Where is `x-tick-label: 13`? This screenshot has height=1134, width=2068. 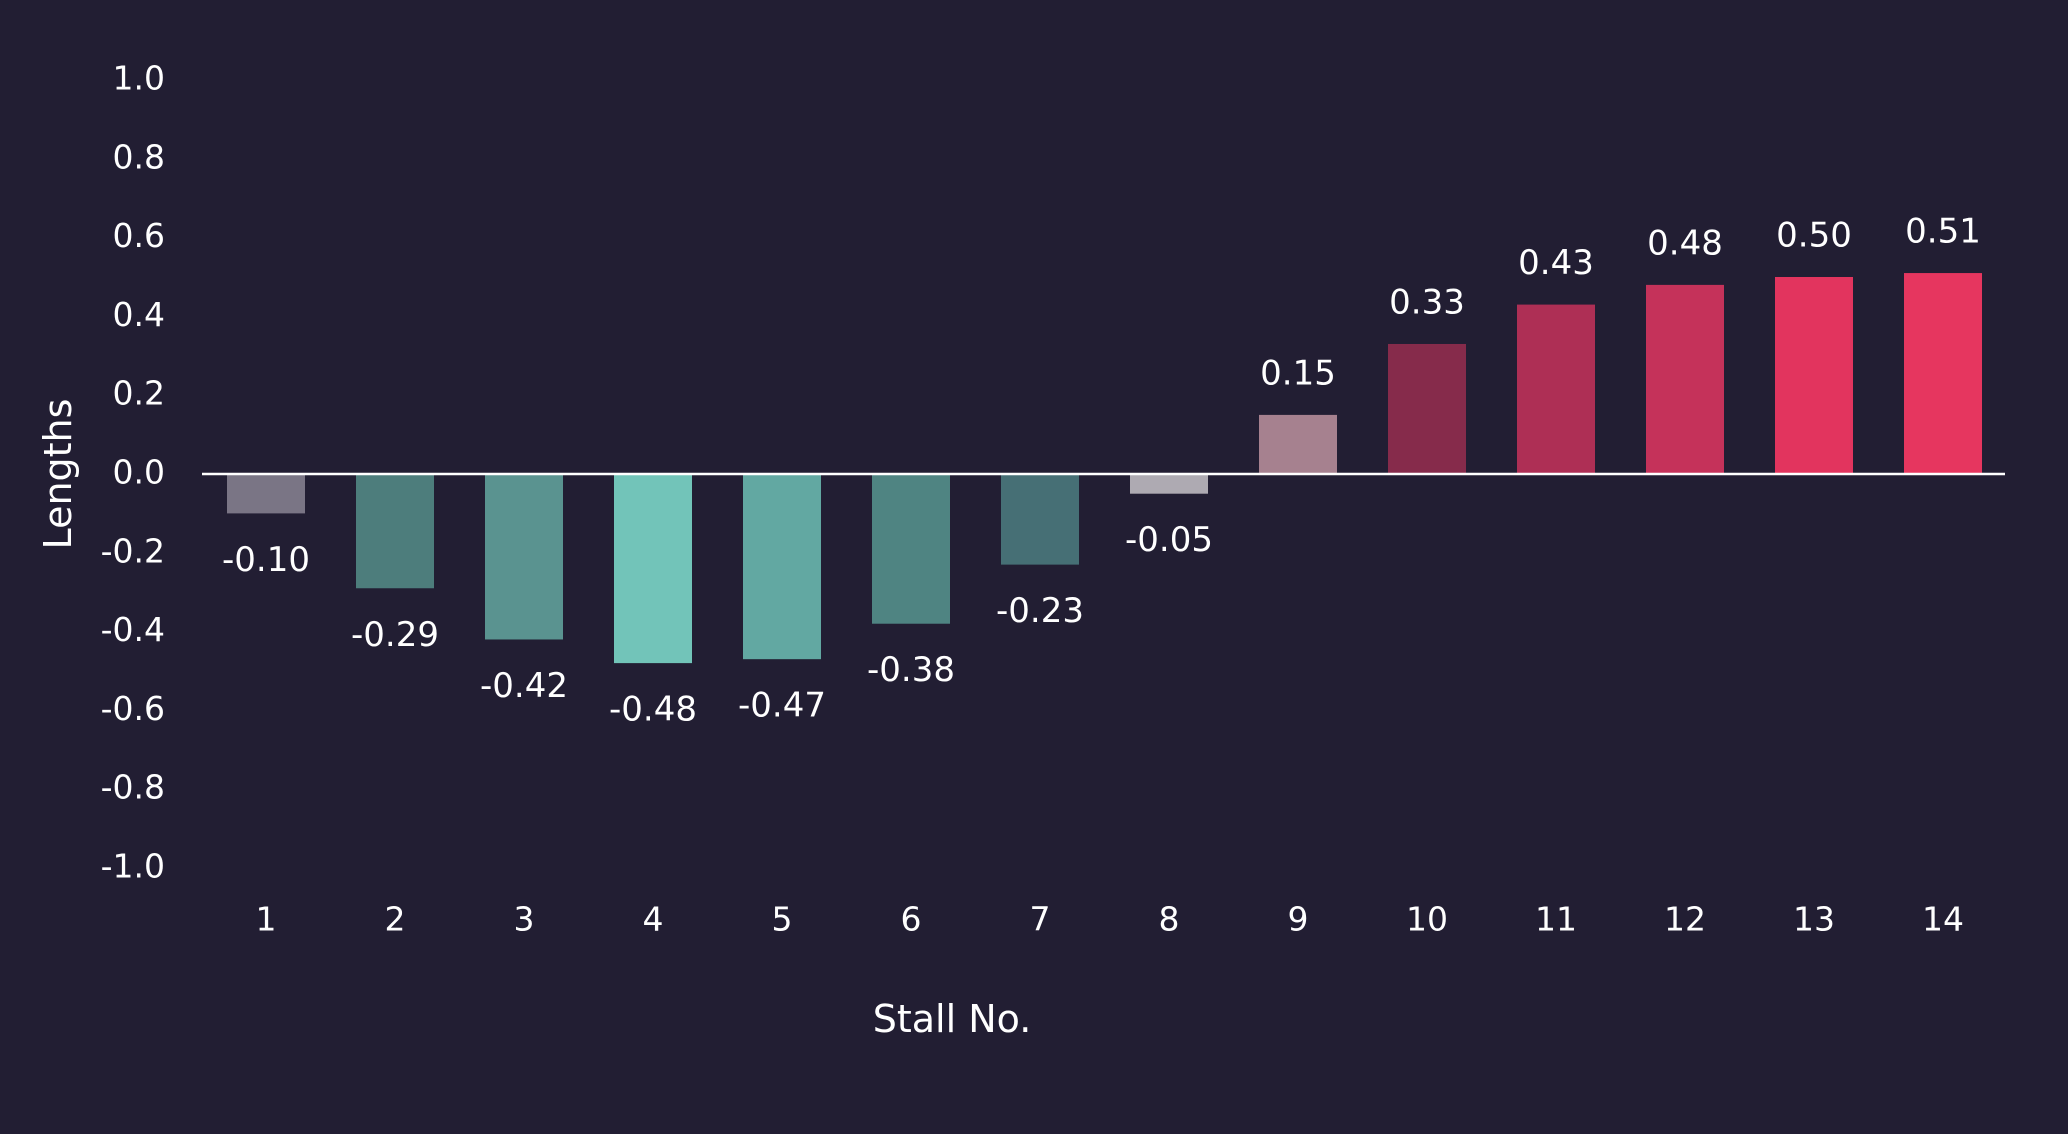
x-tick-label: 13 is located at coordinates (1814, 919).